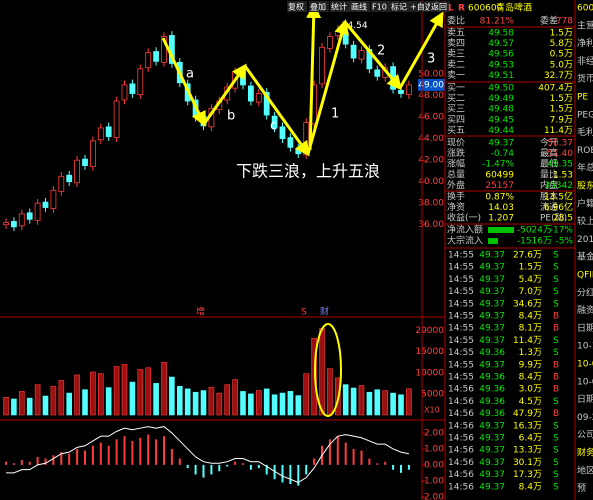 The image size is (593, 500). Describe the element at coordinates (429, 352) in the screenshot. I see `y-tick-label: 15000` at that location.